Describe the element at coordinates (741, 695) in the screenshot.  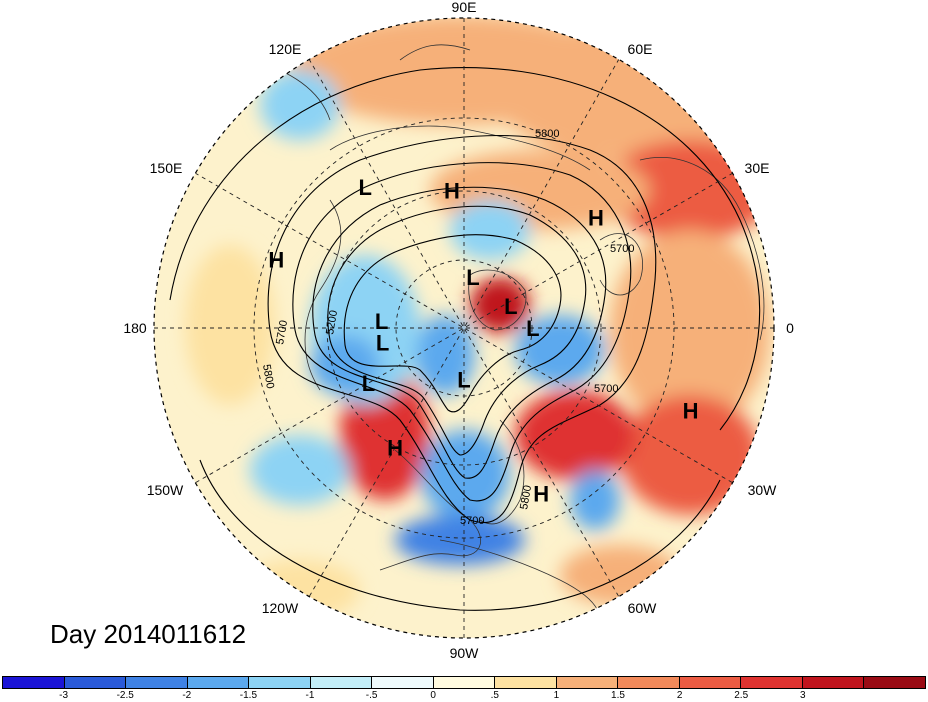
I see `colorbar-tick-label: 2.5` at that location.